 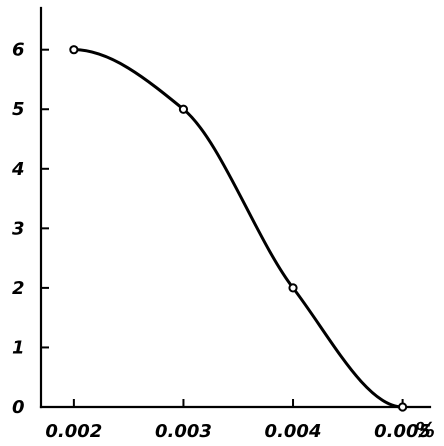 I want to click on y-tick-label: 1, so click(x=18, y=347).